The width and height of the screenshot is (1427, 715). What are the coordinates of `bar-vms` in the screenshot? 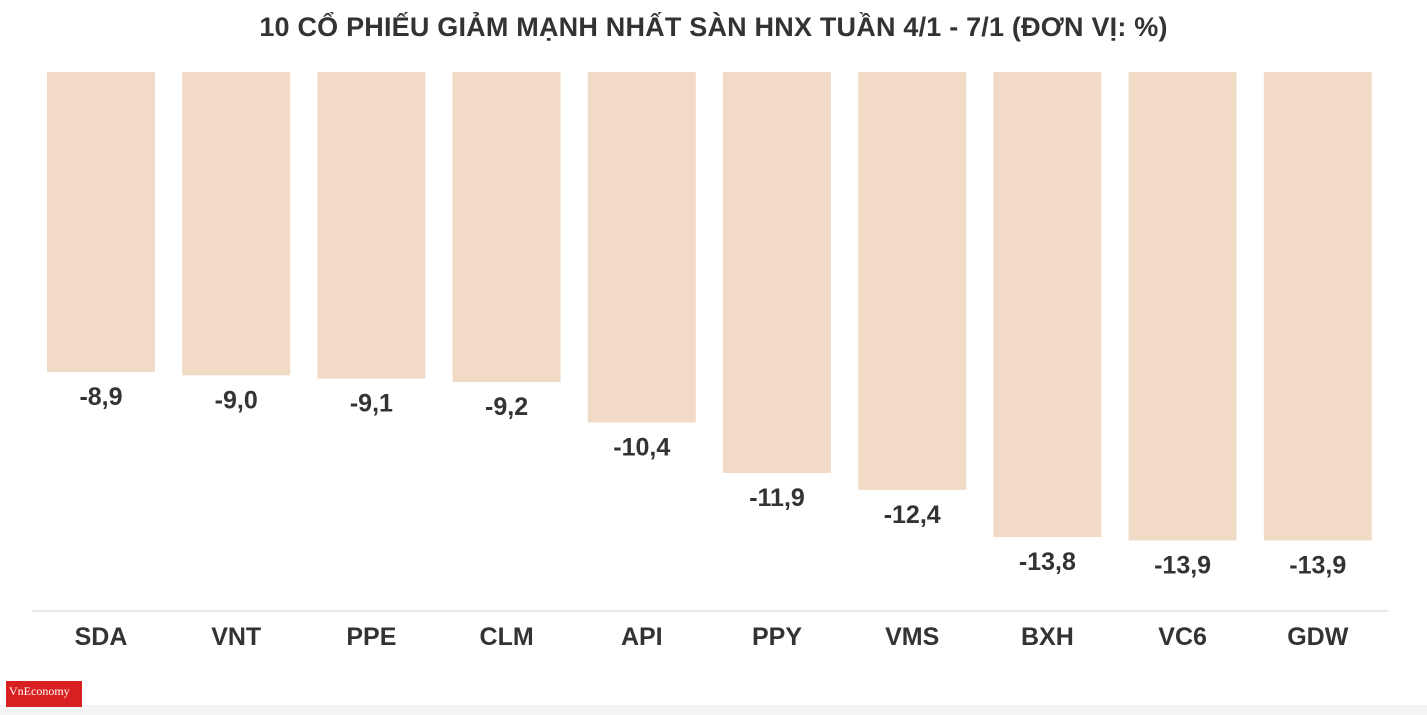 It's located at (912, 281).